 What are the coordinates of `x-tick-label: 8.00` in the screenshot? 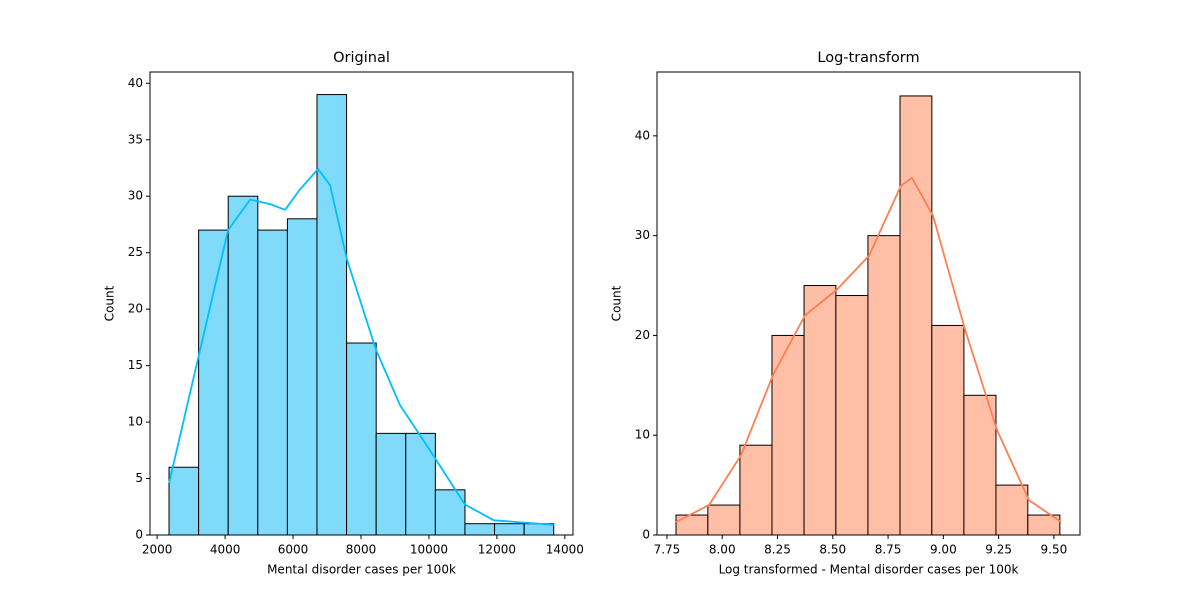 It's located at (722, 550).